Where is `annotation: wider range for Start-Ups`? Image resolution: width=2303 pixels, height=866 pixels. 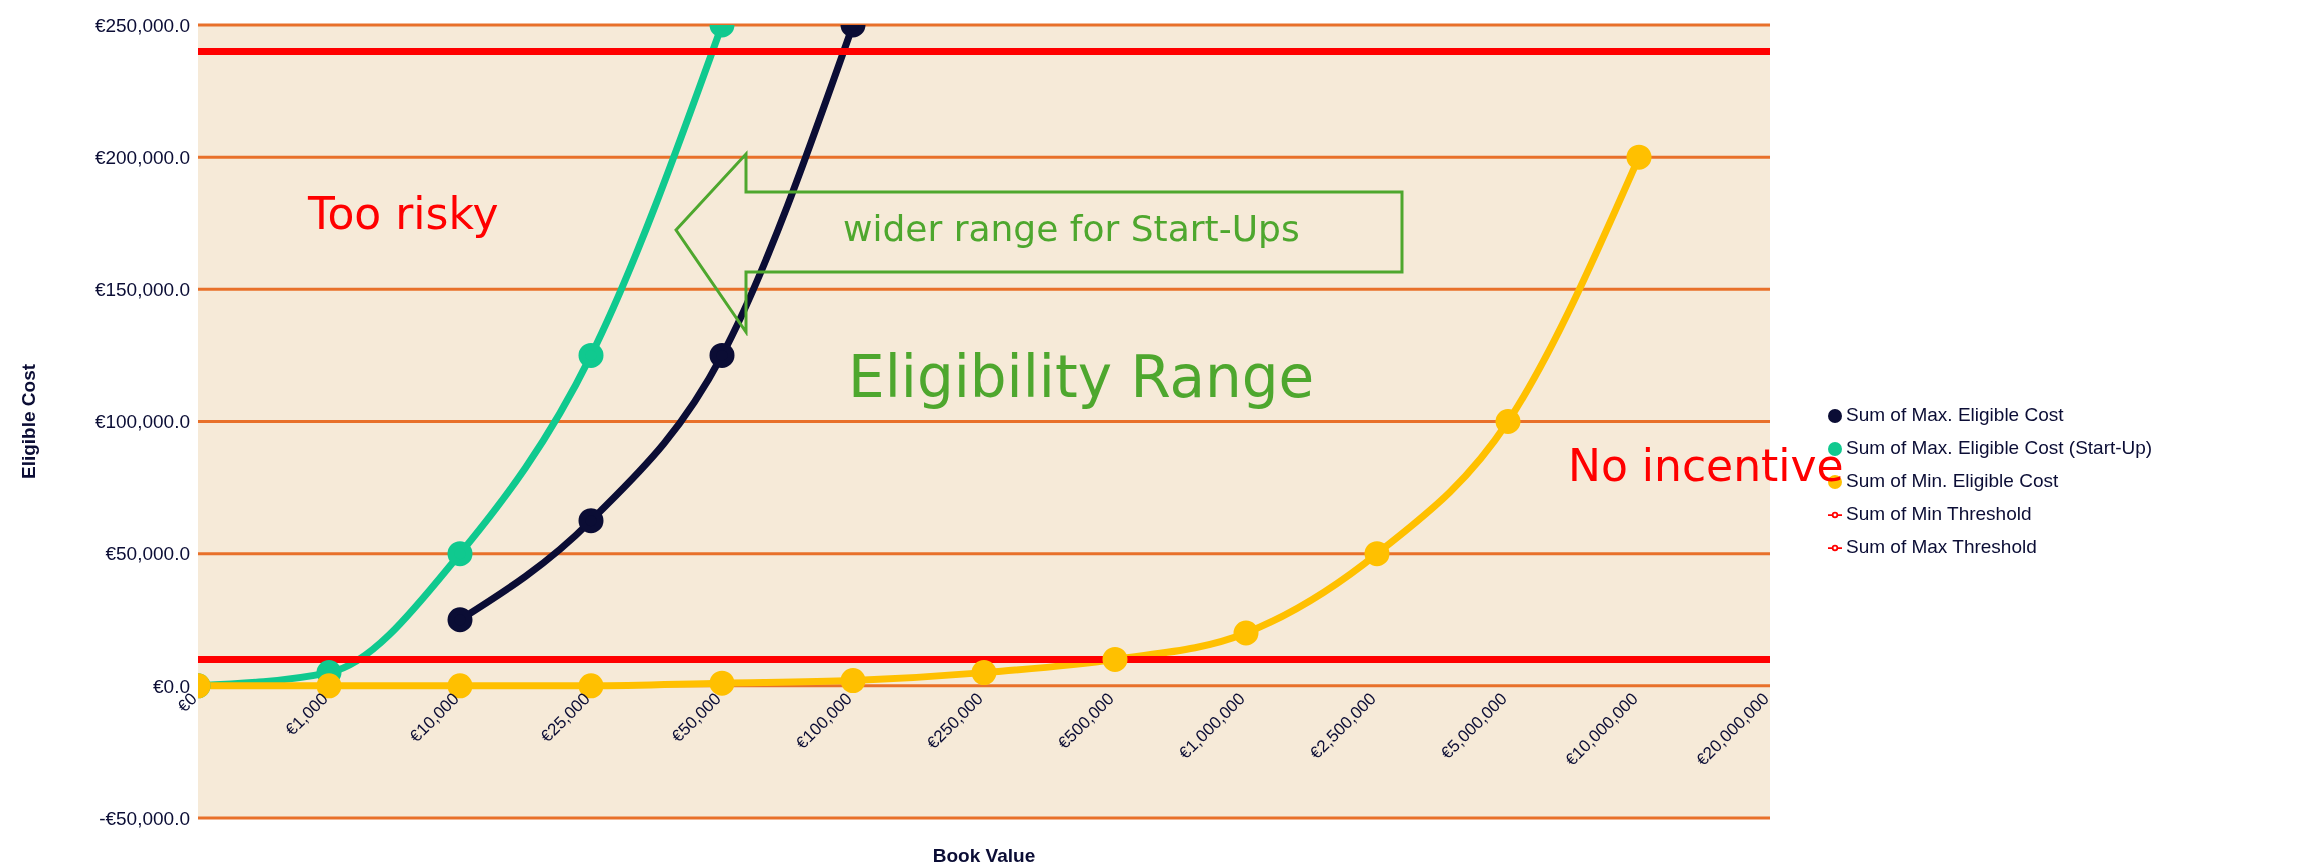
annotation: wider range for Start-Ups is located at coordinates (1071, 228).